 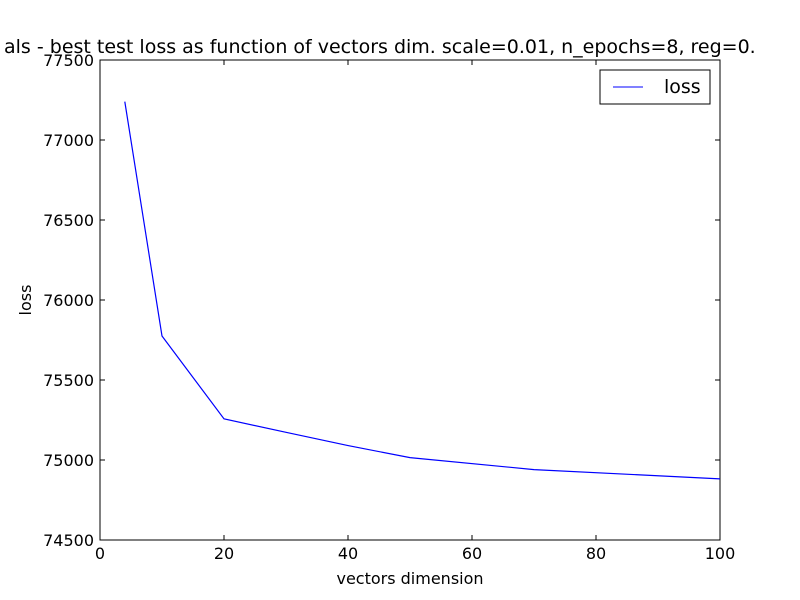 What do you see at coordinates (720, 553) in the screenshot?
I see `x-tick-label: 100` at bounding box center [720, 553].